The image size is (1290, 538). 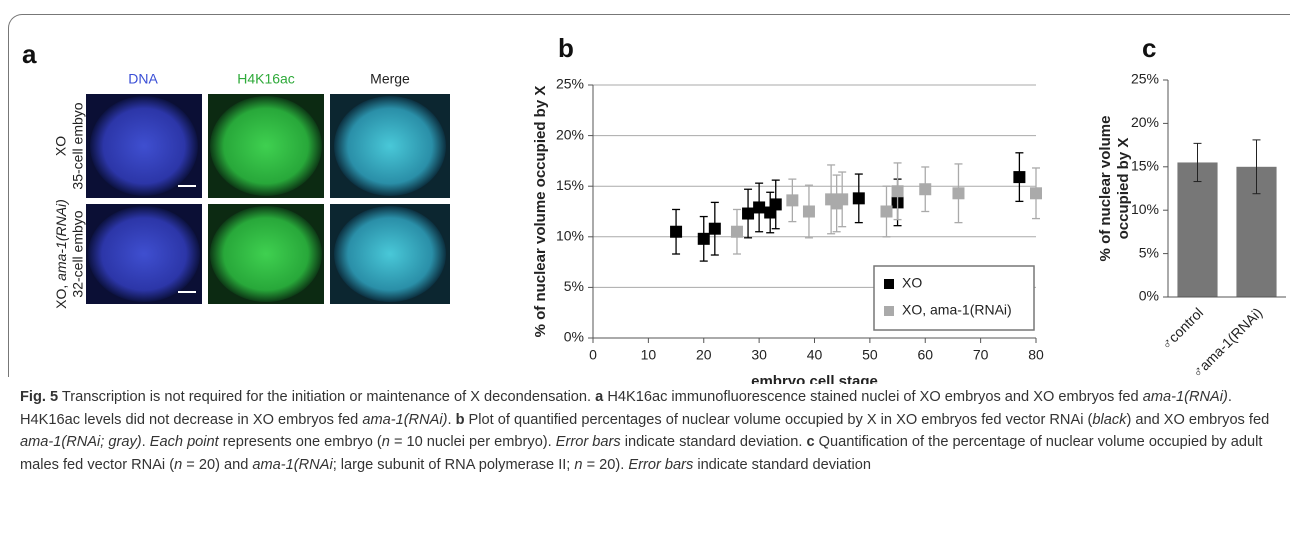 I want to click on x-tick-label: 70, so click(x=981, y=355).